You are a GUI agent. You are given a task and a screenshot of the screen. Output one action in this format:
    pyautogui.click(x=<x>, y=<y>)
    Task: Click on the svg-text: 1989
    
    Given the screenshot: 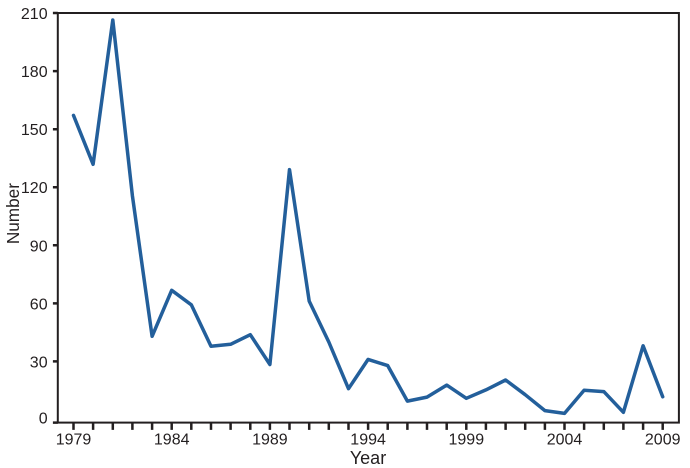 What is the action you would take?
    pyautogui.click(x=270, y=440)
    